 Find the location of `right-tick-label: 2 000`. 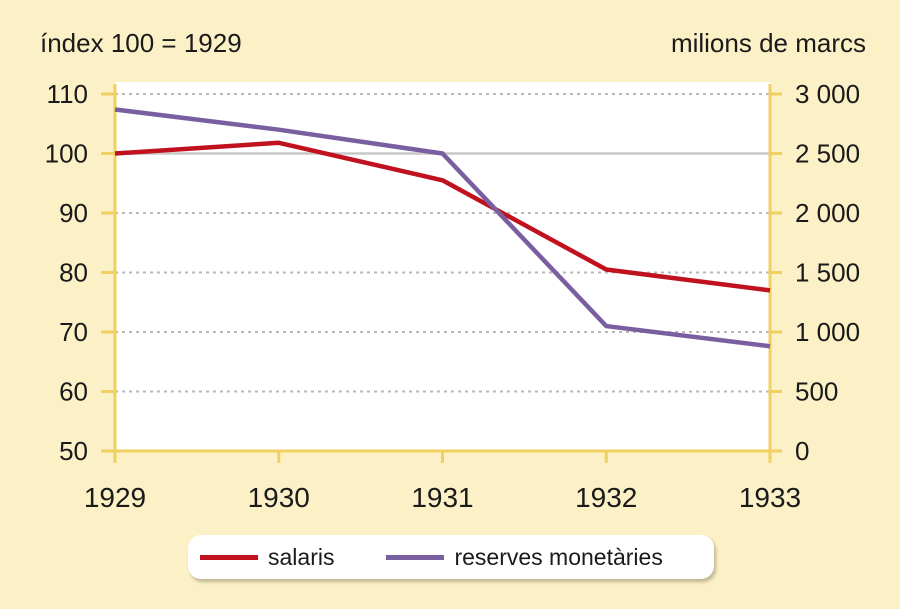

right-tick-label: 2 000 is located at coordinates (827, 213).